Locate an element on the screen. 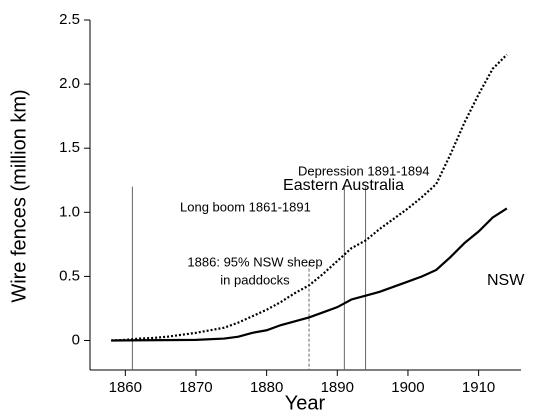  y-axis-label: Wire fences (million km) is located at coordinates (19, 195).